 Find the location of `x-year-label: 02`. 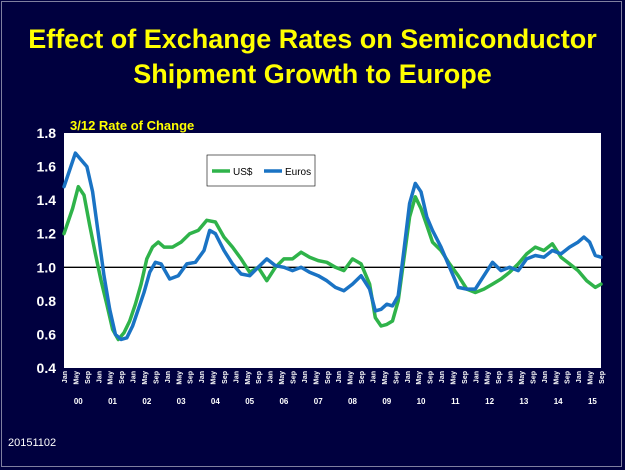

x-year-label: 02 is located at coordinates (146, 401).